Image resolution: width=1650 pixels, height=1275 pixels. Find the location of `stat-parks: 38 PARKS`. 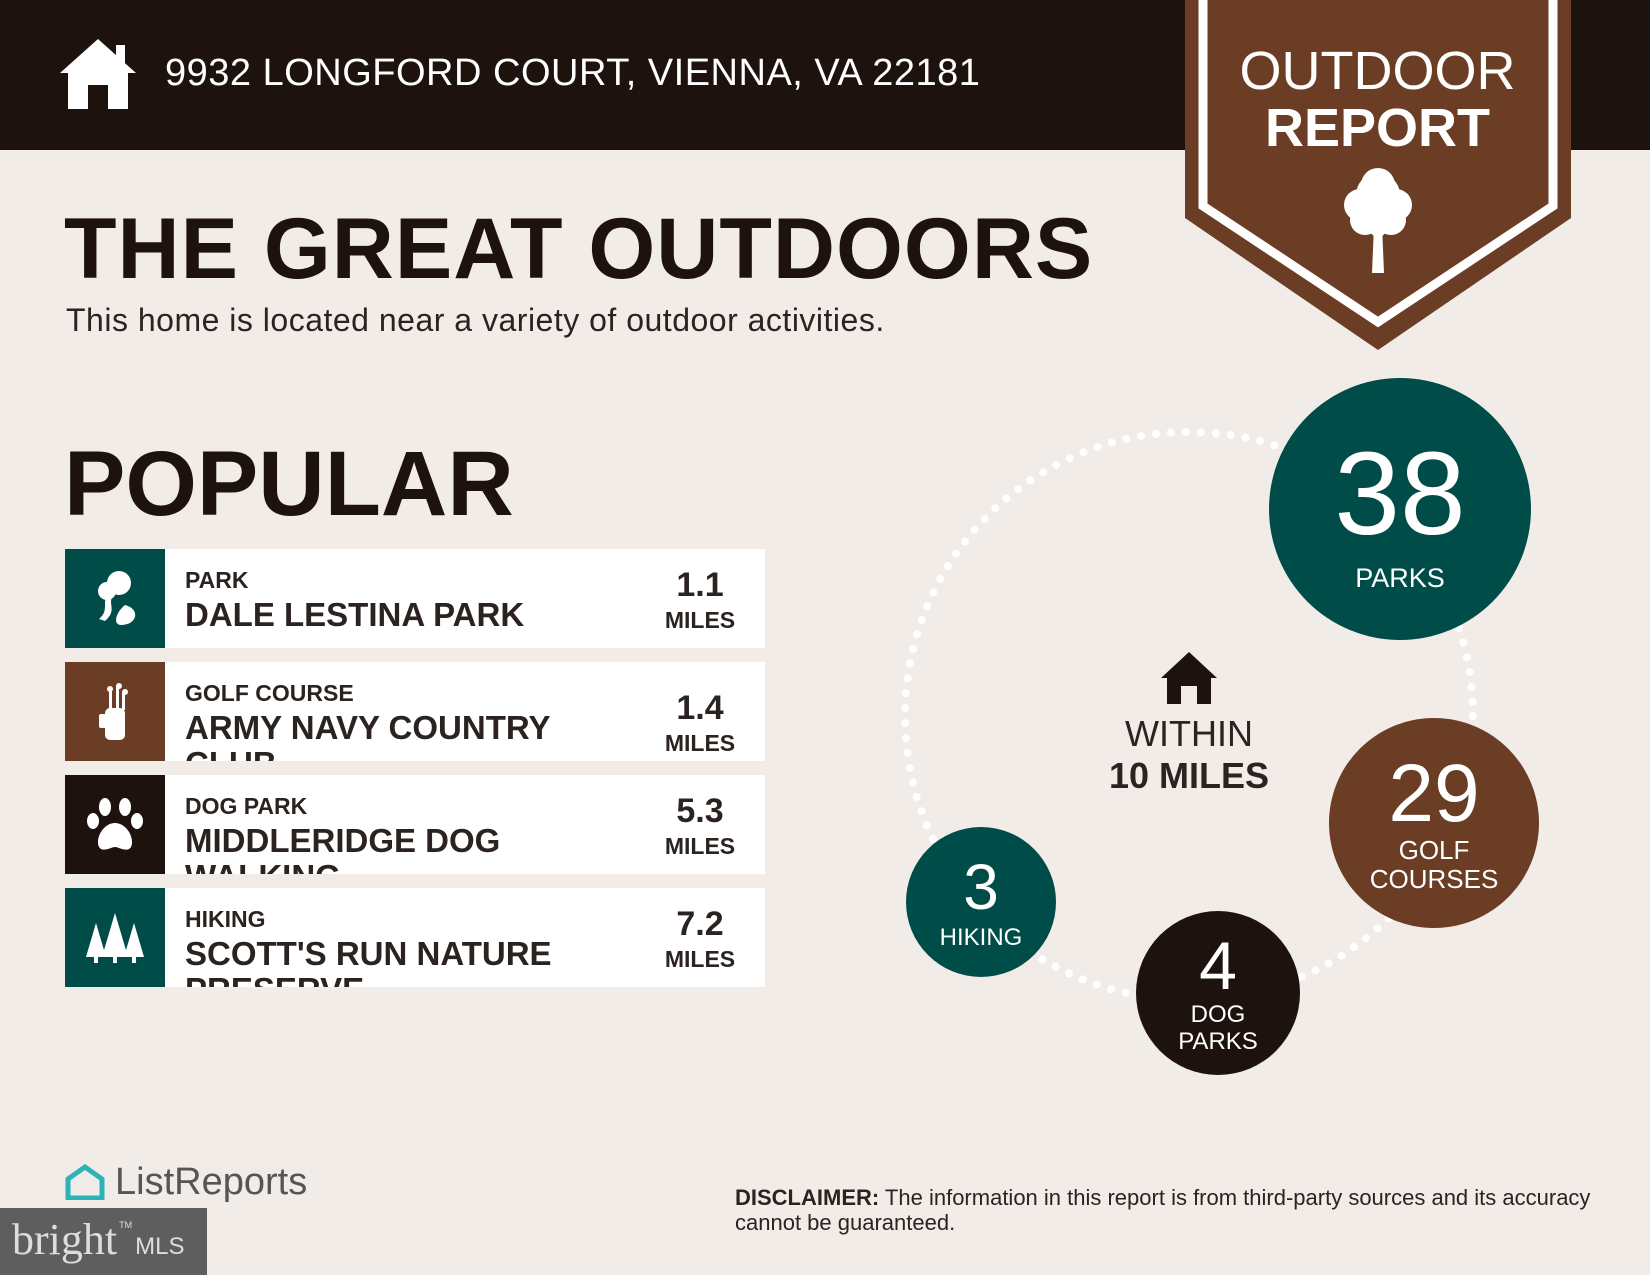

stat-parks: 38 PARKS is located at coordinates (1400, 509).